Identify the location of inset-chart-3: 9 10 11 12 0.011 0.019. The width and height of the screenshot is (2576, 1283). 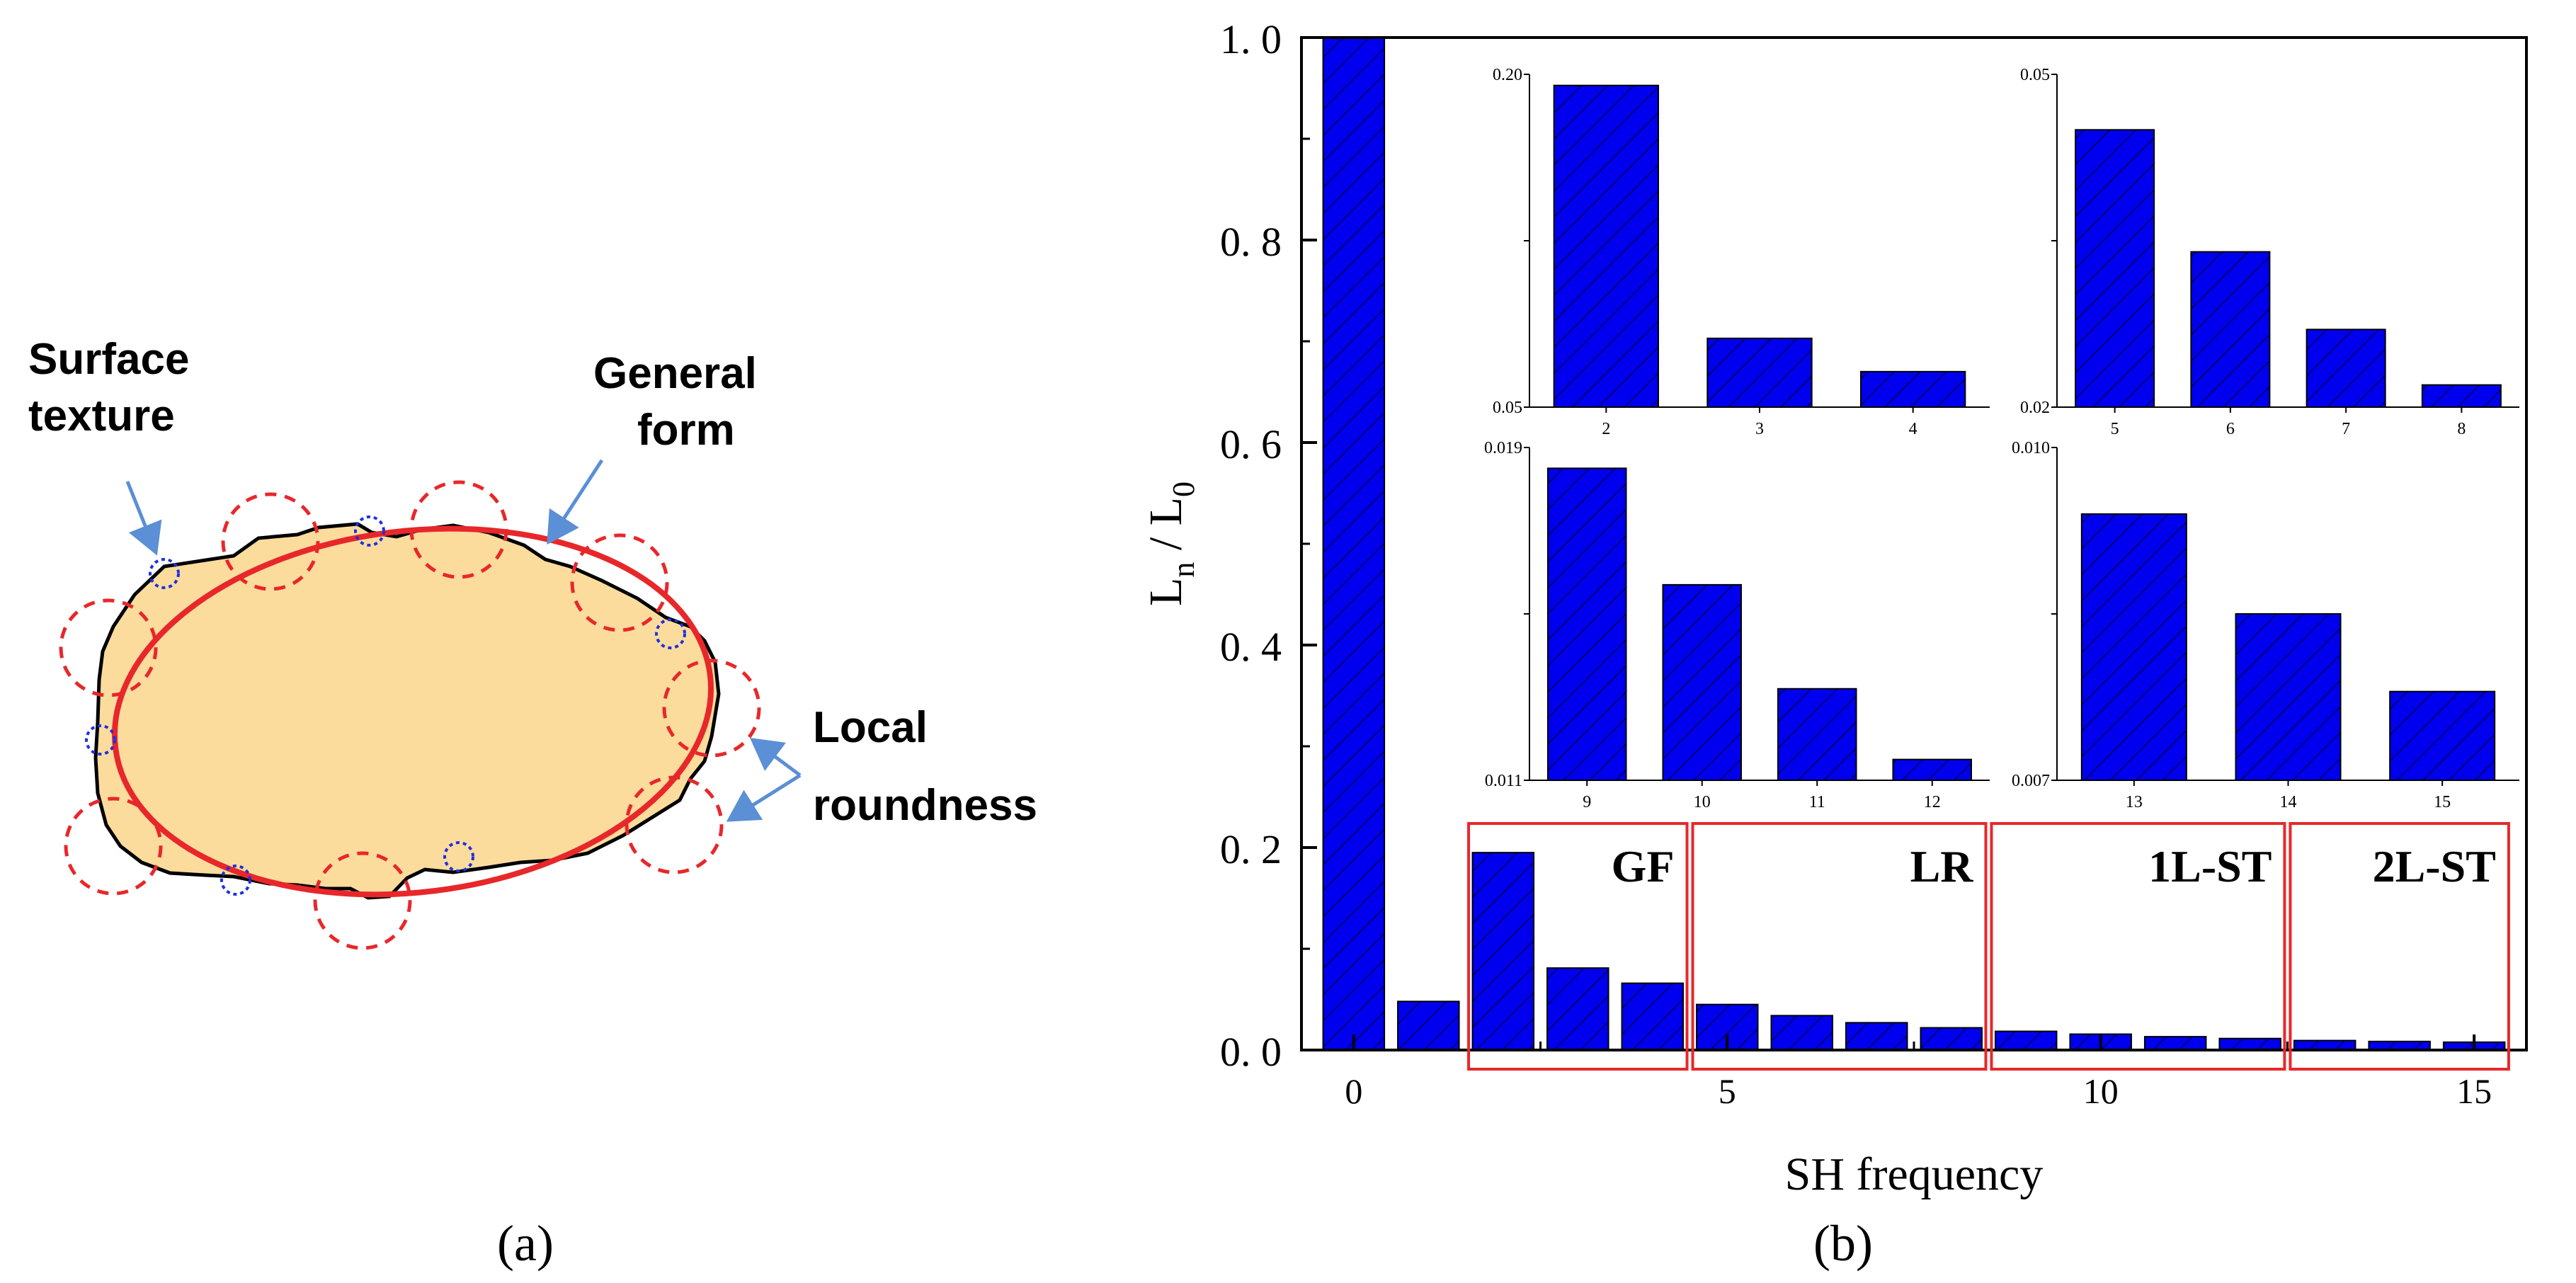
(1737, 625).